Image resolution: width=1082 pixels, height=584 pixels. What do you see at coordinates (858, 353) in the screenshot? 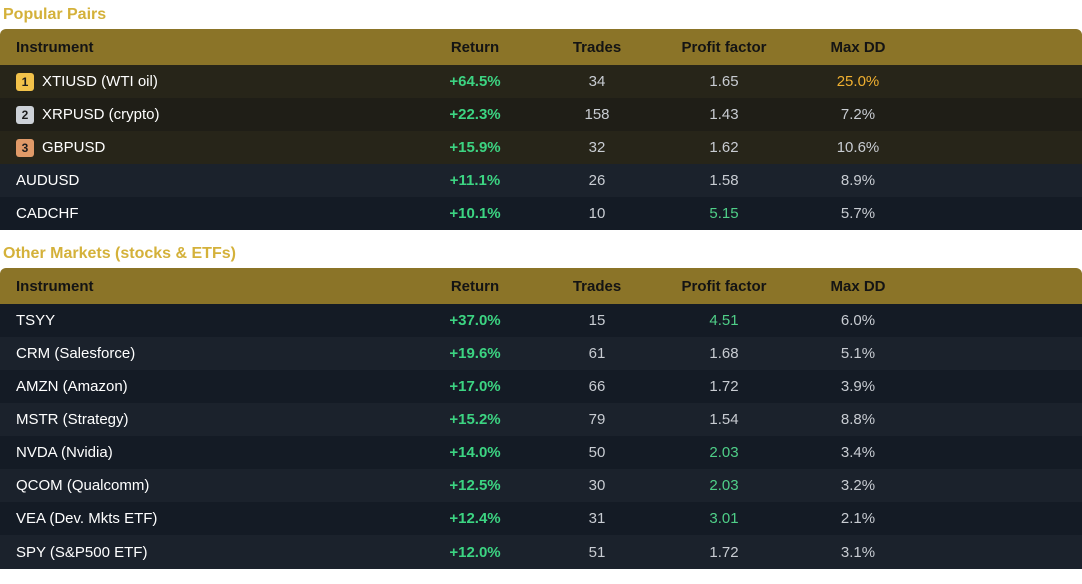
I see `max-dd-value: 5.1%` at bounding box center [858, 353].